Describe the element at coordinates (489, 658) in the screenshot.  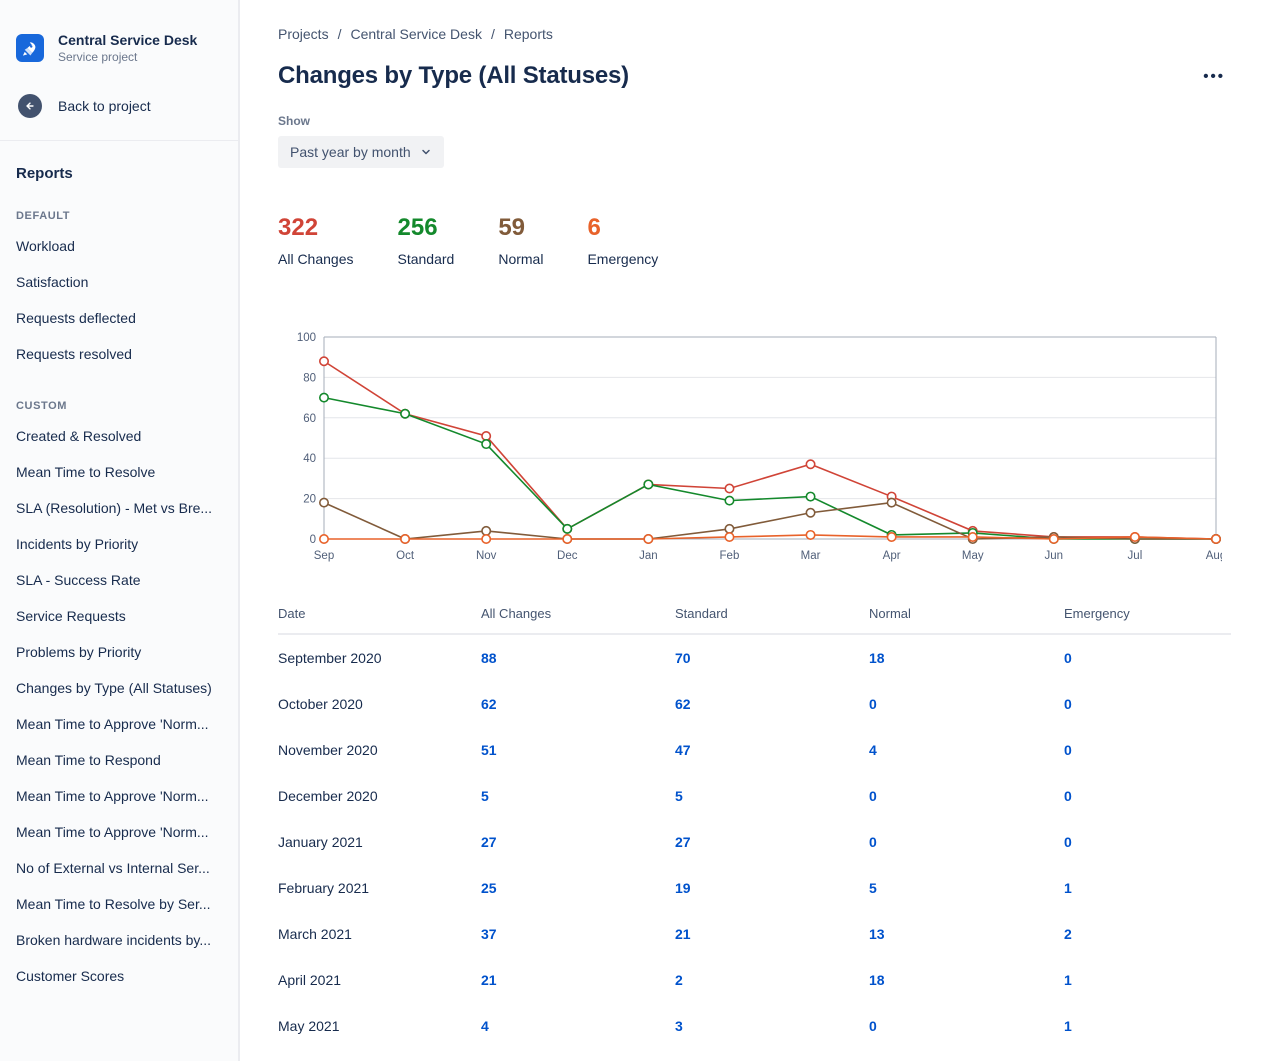
I see `value-link-all-changes: 88` at that location.